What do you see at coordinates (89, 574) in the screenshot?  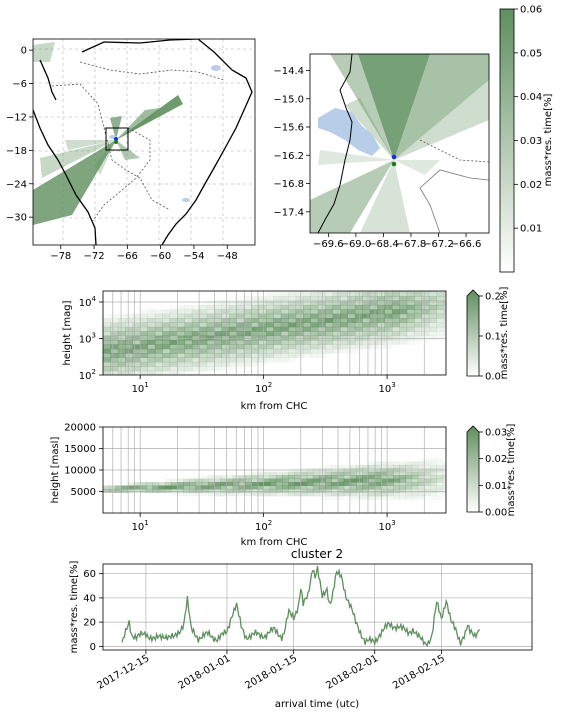 I see `ytick-label: 60` at bounding box center [89, 574].